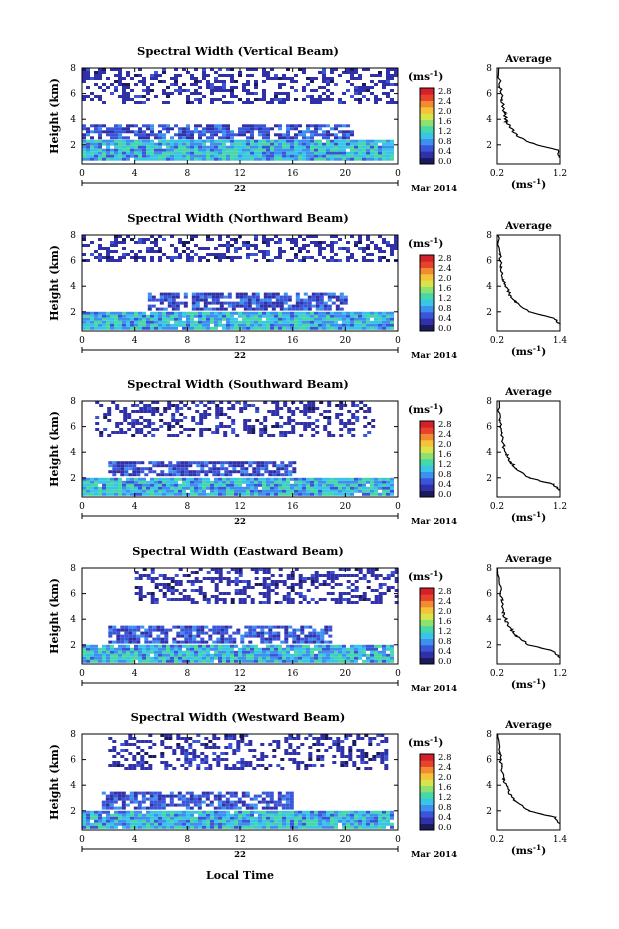 This screenshot has height=929, width=619. I want to click on colorbar-tick-label: 2.0, so click(445, 279).